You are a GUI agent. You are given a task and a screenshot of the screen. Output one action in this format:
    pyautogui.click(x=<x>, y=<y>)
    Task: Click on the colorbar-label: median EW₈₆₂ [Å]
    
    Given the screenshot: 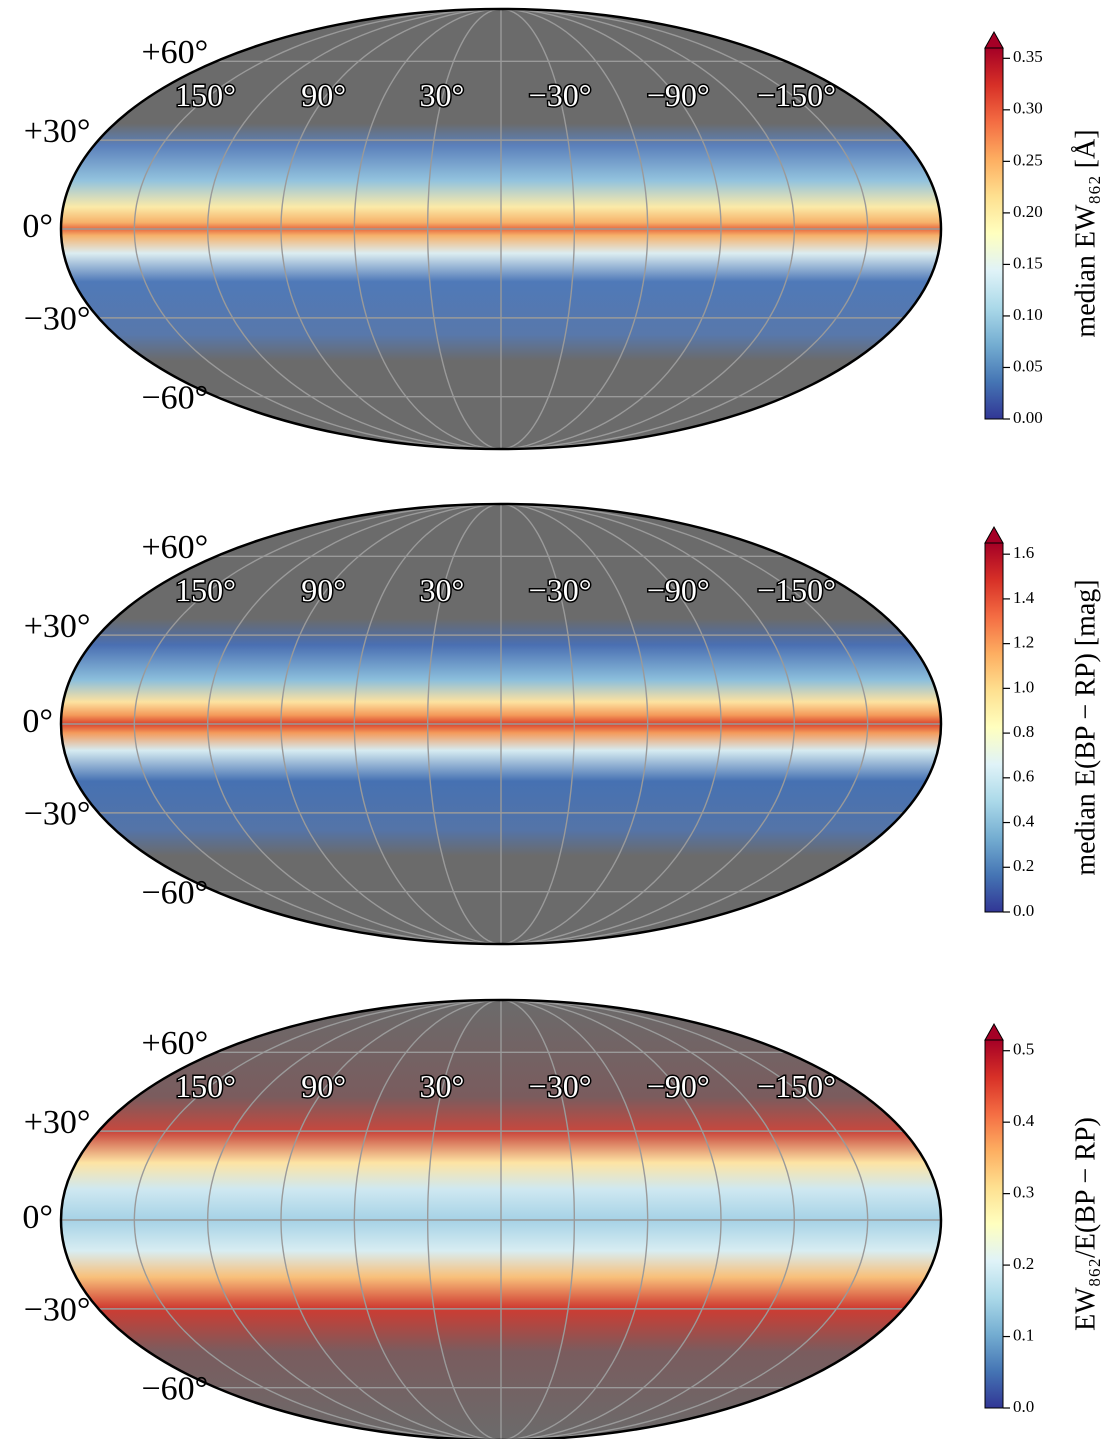 What is the action you would take?
    pyautogui.click(x=1085, y=233)
    